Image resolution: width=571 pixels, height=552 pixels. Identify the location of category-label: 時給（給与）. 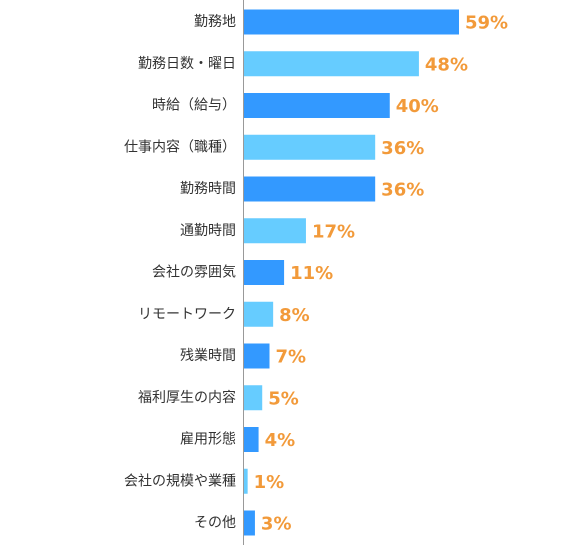
(194, 106).